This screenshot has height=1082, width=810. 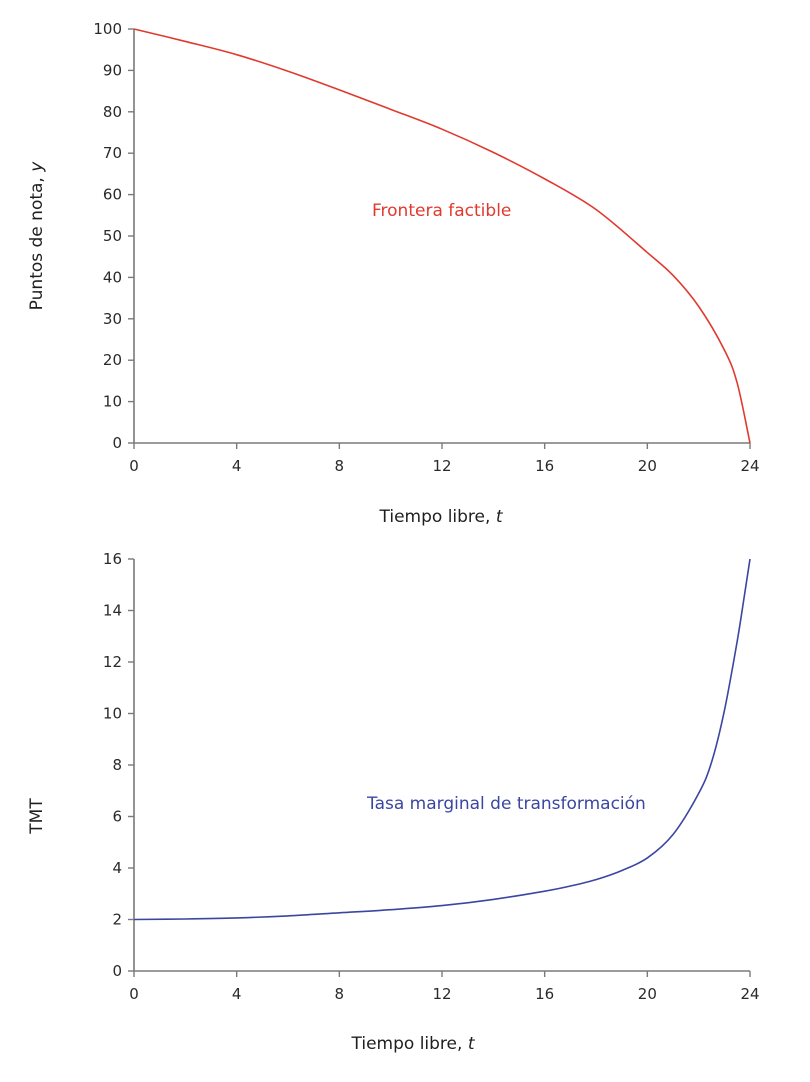 What do you see at coordinates (112, 112) in the screenshot?
I see `y-tick-label: 80` at bounding box center [112, 112].